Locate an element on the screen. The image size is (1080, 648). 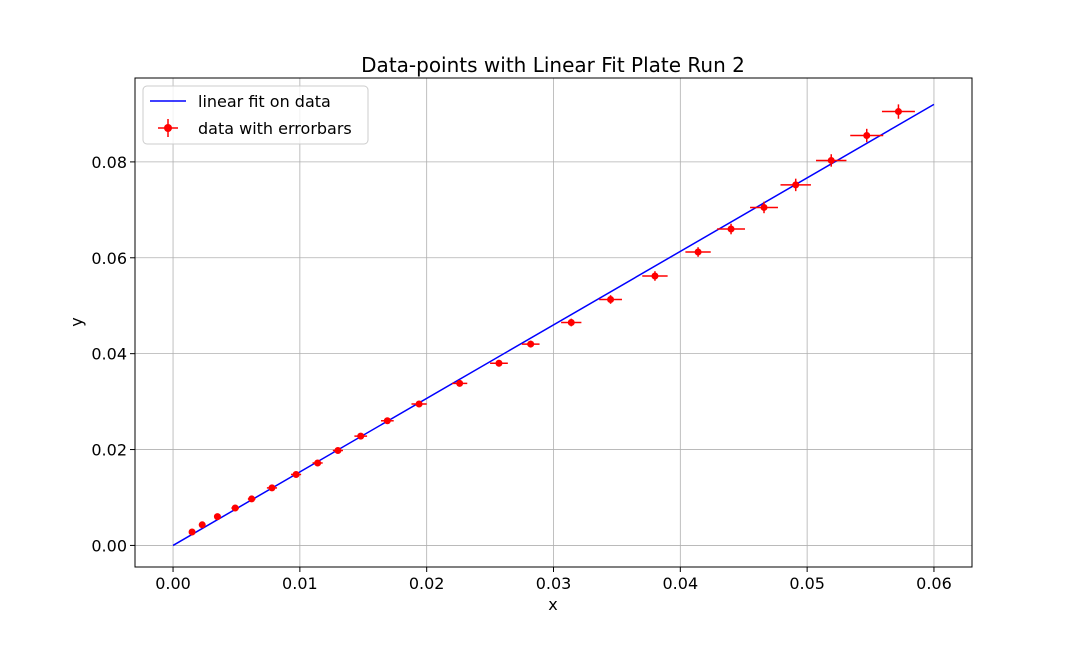
y-tick-label: 0.00 is located at coordinates (109, 545).